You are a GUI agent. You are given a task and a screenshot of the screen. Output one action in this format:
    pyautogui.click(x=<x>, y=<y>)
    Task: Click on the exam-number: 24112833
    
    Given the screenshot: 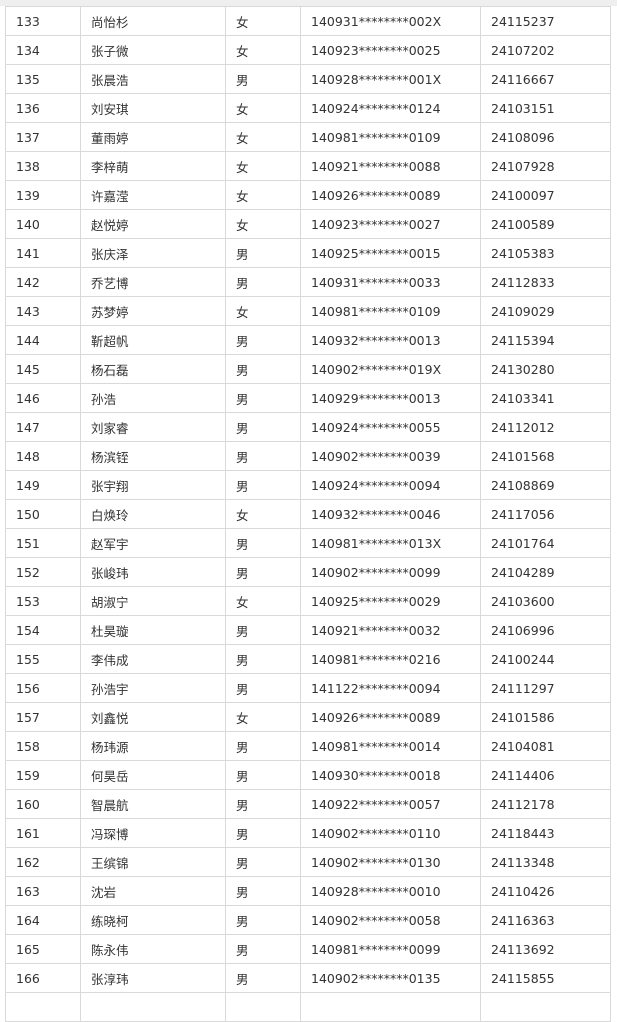 What is the action you would take?
    pyautogui.click(x=545, y=282)
    